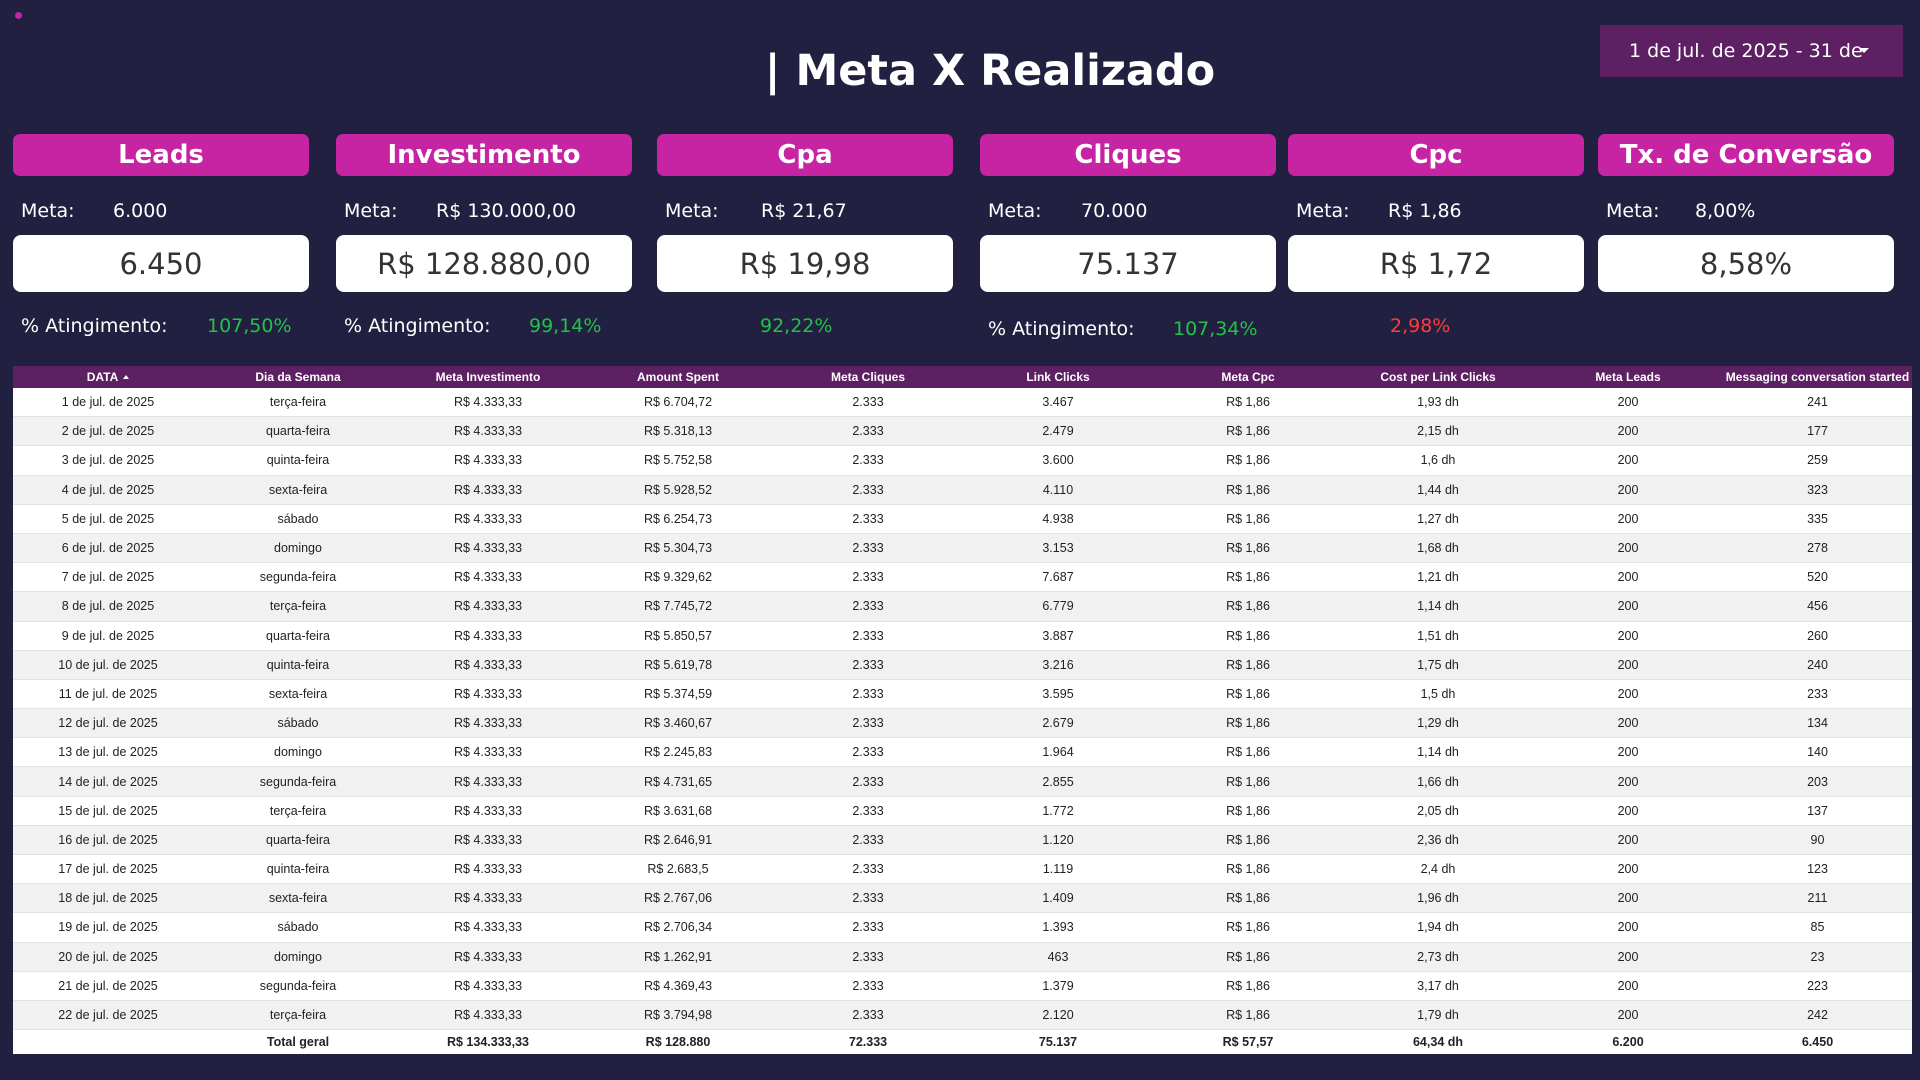  I want to click on column-header: Cost per Link Clicks, so click(1438, 377).